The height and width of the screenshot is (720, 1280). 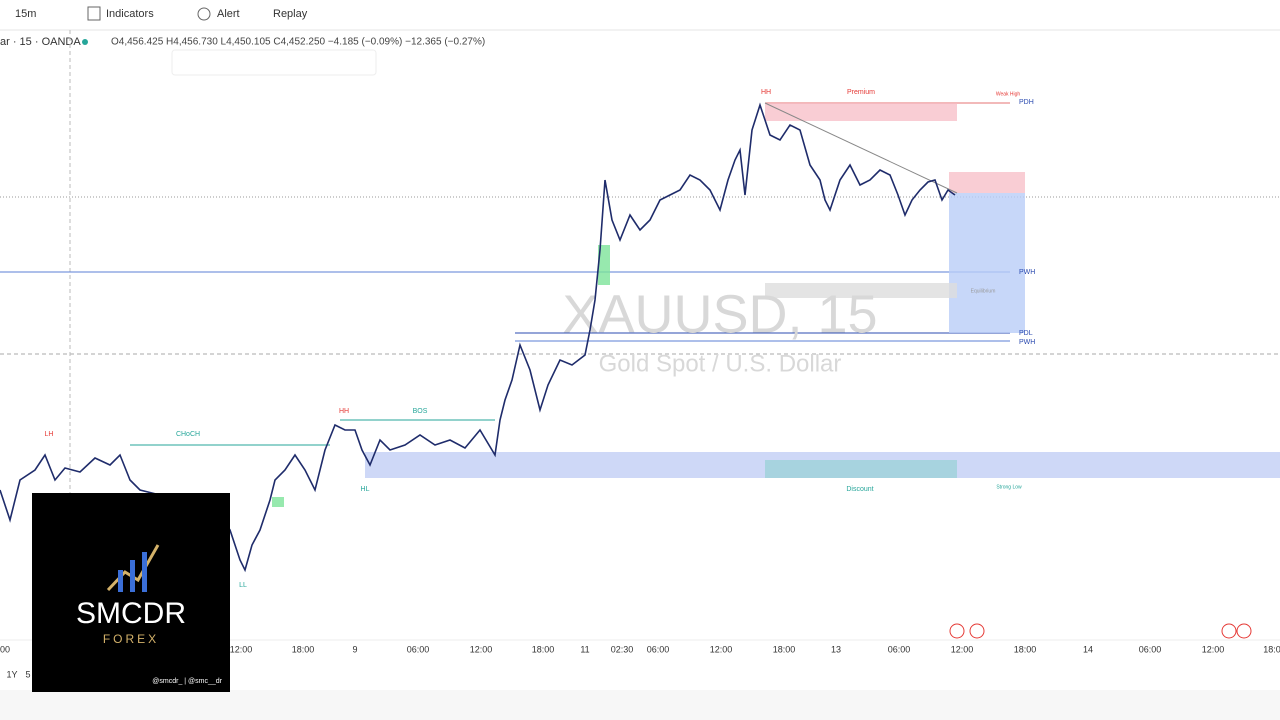 What do you see at coordinates (290, 14) in the screenshot?
I see `replay-button: Replay` at bounding box center [290, 14].